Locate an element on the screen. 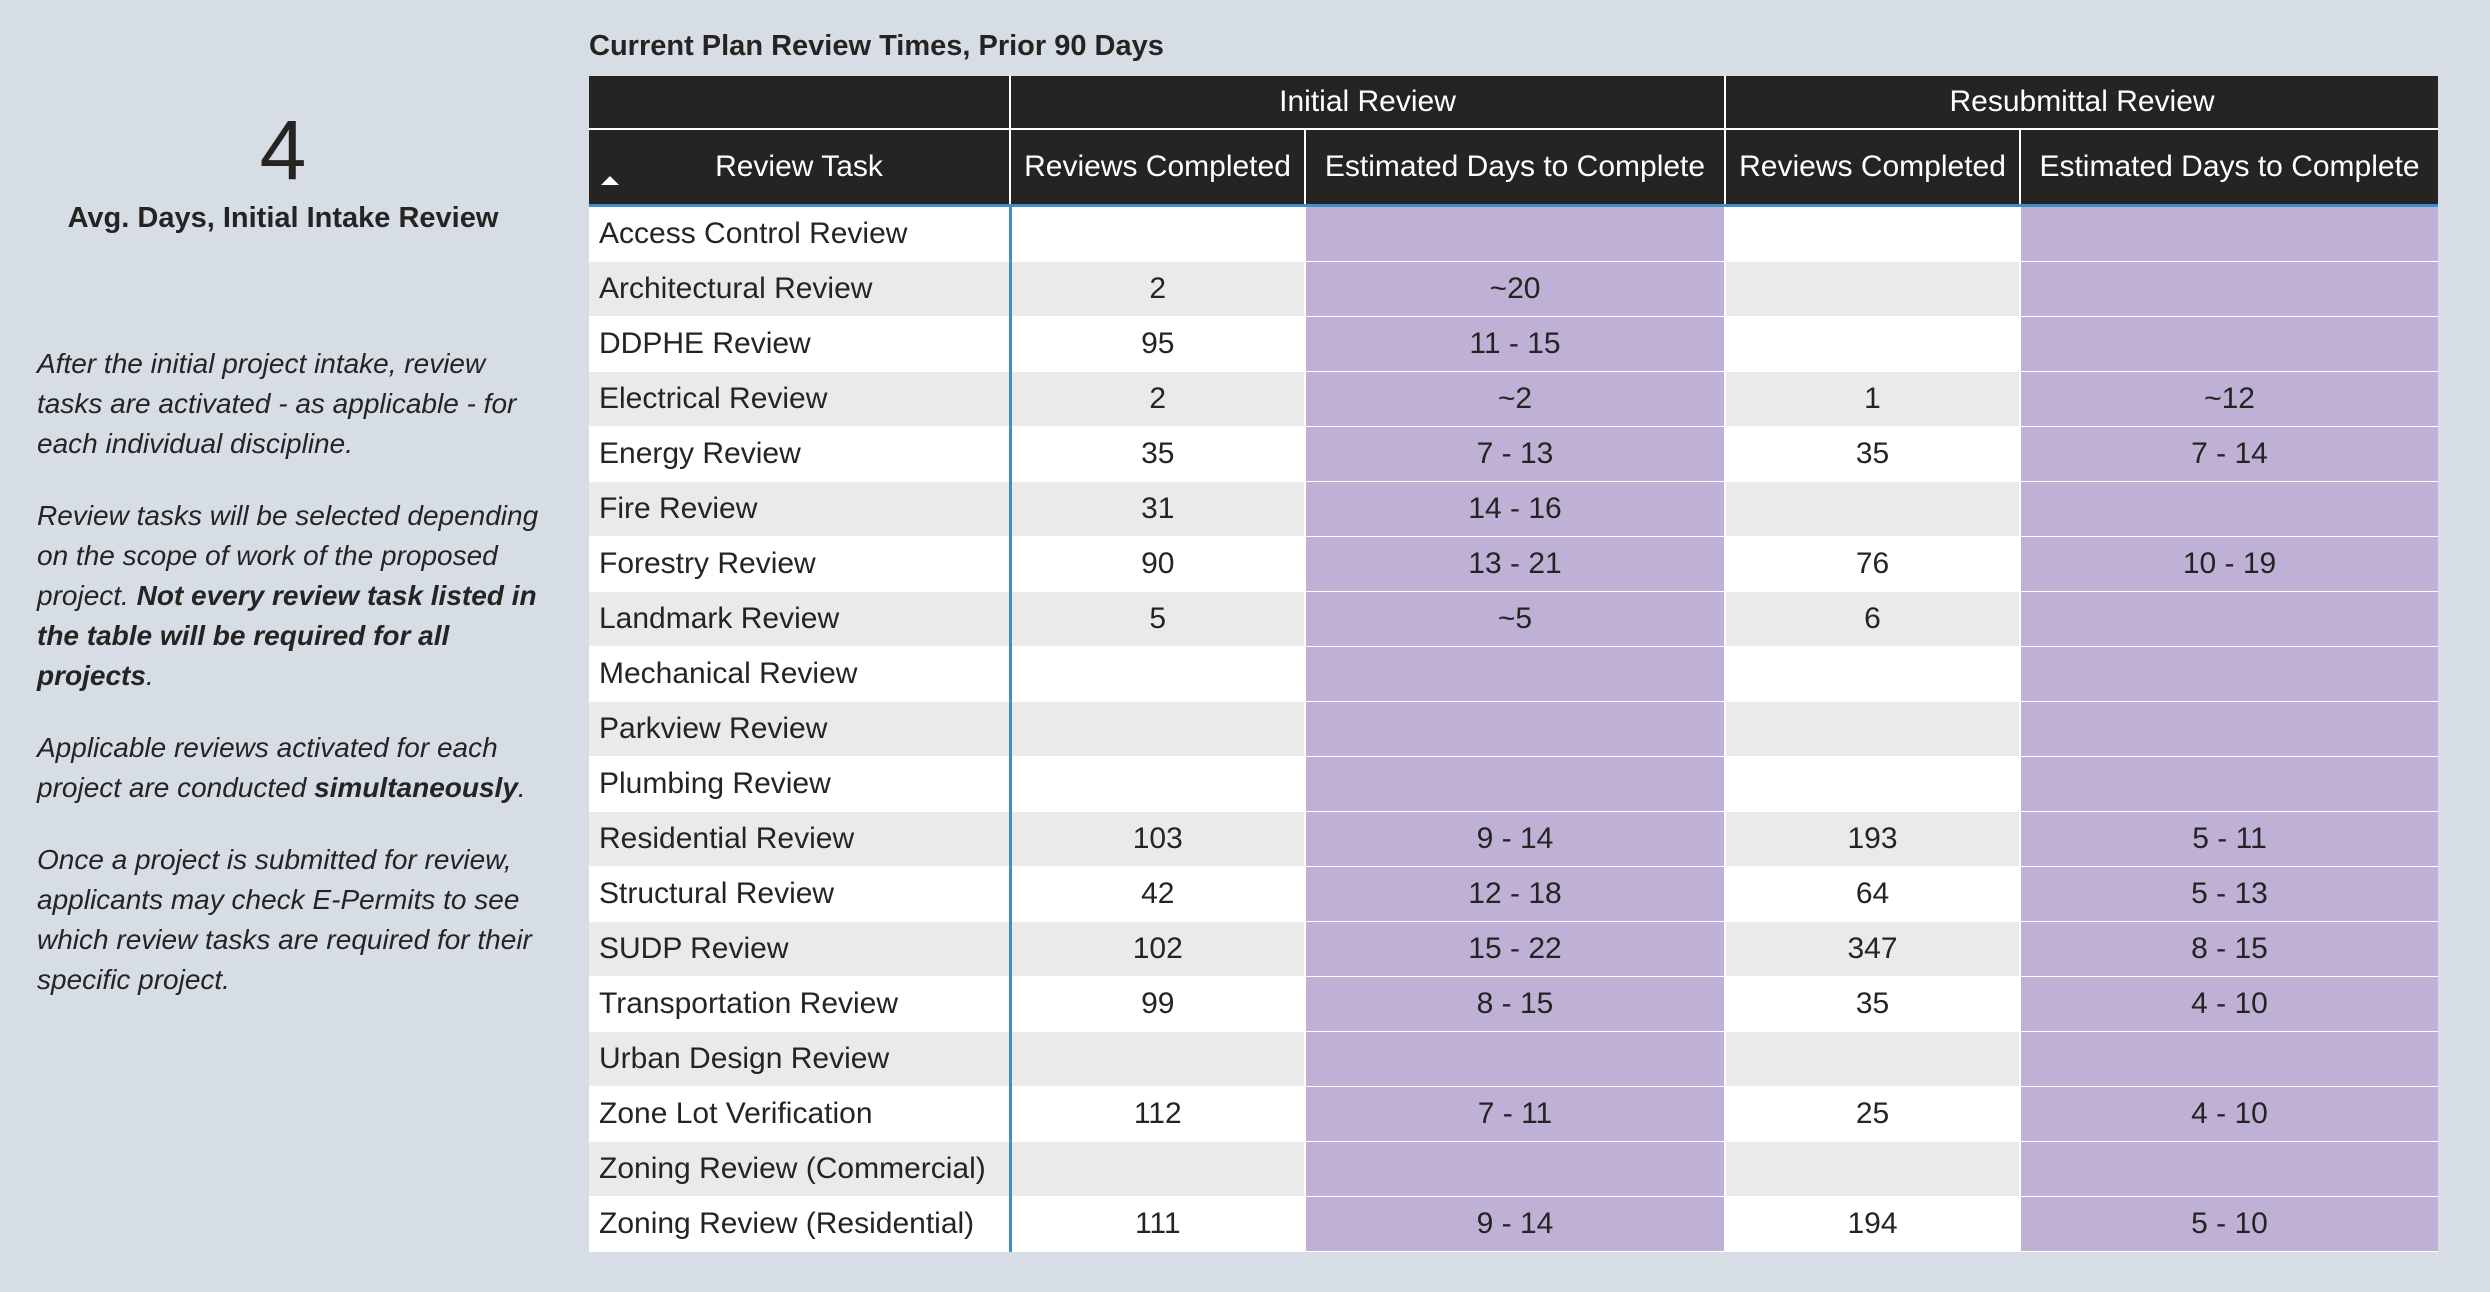  header-cell is located at coordinates (799, 103).